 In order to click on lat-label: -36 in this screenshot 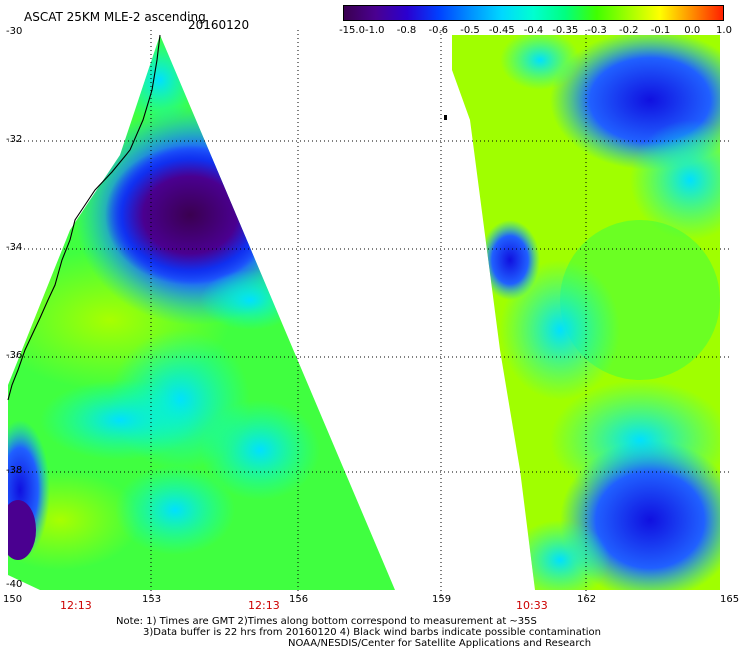, I will do `click(14, 355)`.